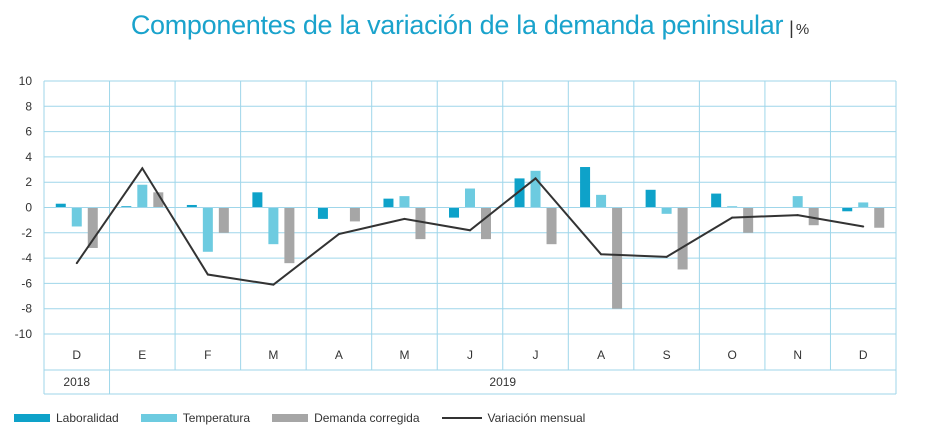 The height and width of the screenshot is (441, 940). Describe the element at coordinates (87, 418) in the screenshot. I see `legend-label-laboralidad: Laboralidad` at that location.